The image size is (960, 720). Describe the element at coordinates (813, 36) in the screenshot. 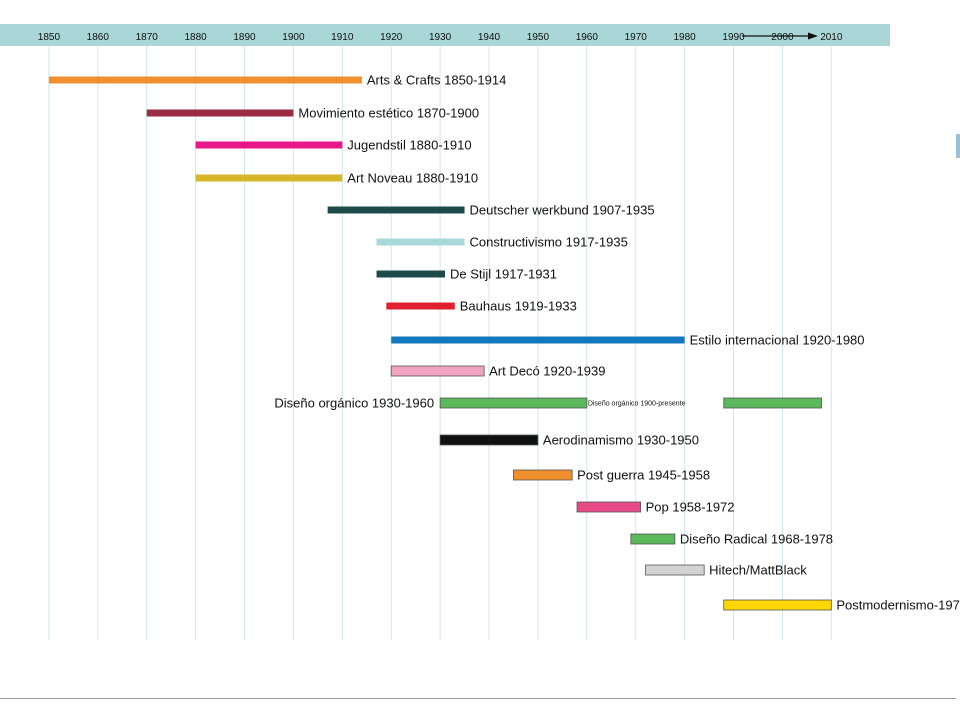

I see `axis-arrow-head-icon` at that location.